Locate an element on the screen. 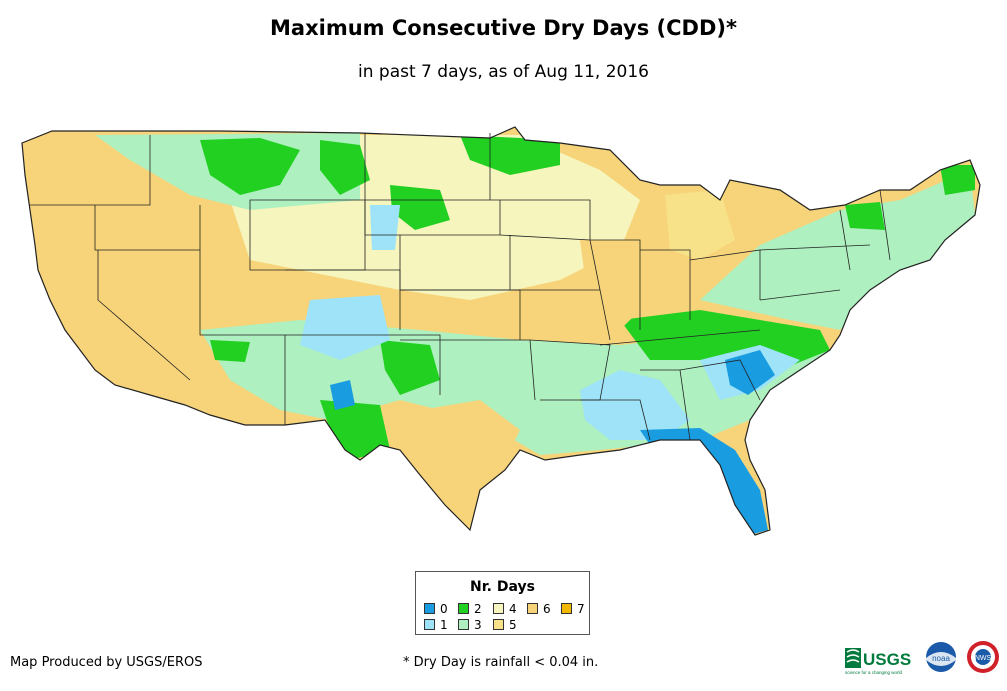 This screenshot has height=691, width=1007. legend-label: 6 is located at coordinates (547, 609).